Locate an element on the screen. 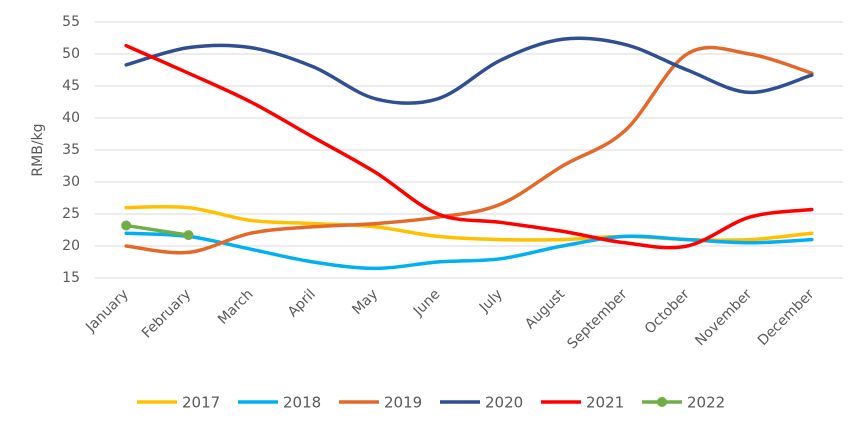  y-tick-label: 30 is located at coordinates (71, 182).